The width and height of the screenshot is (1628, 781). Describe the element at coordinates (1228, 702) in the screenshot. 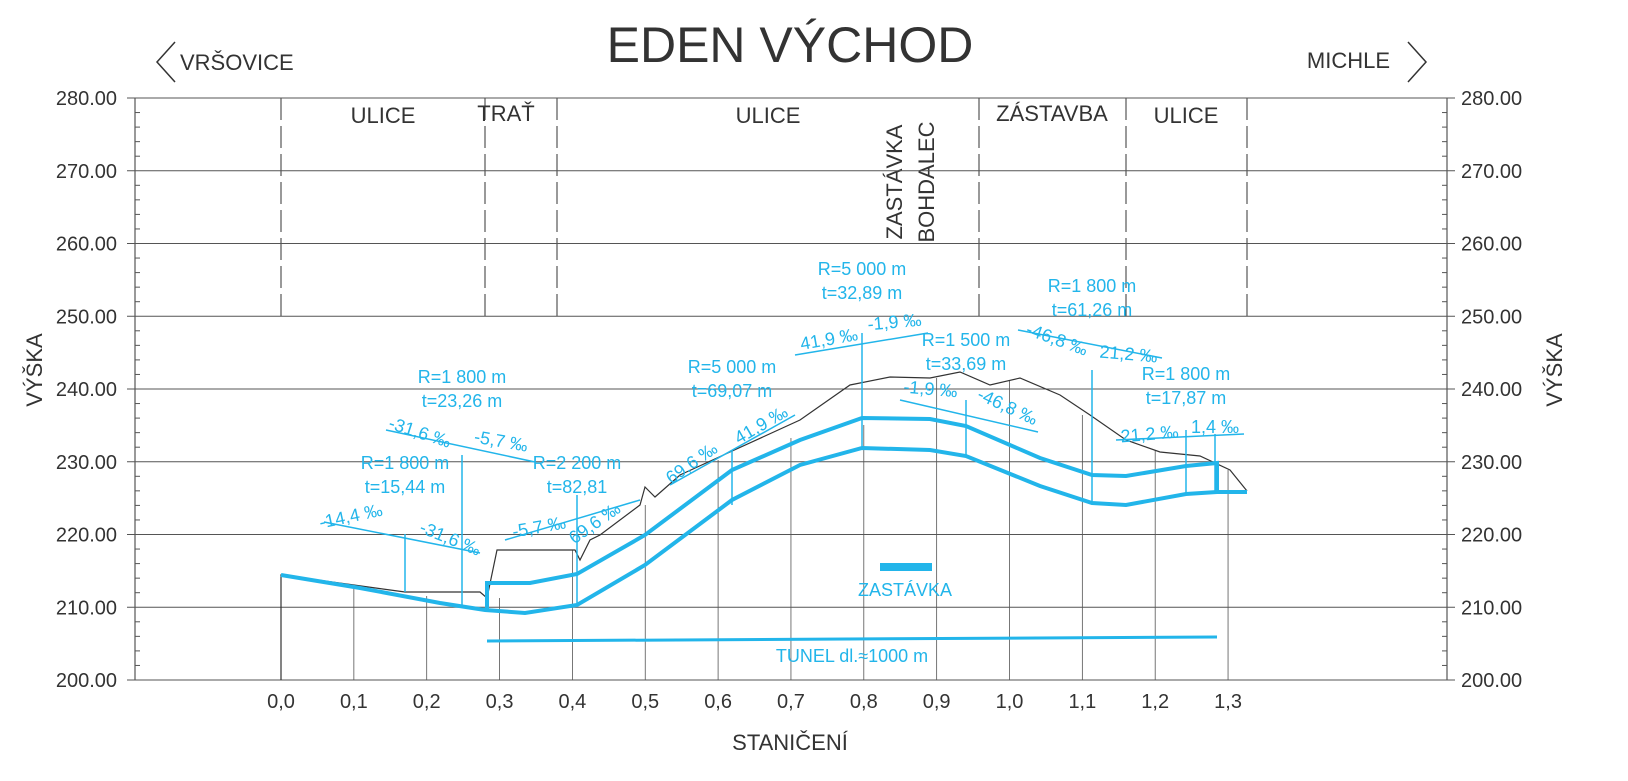

I see `x-tick-label: 1,3` at that location.